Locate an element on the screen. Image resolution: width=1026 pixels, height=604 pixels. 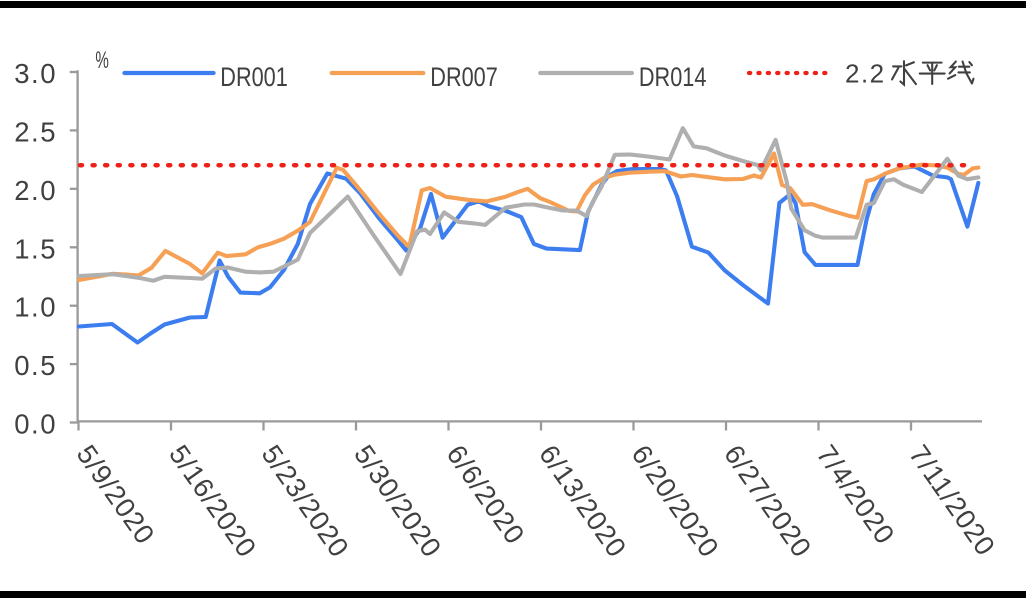
svg-text: 1.5 is located at coordinates (35, 248).